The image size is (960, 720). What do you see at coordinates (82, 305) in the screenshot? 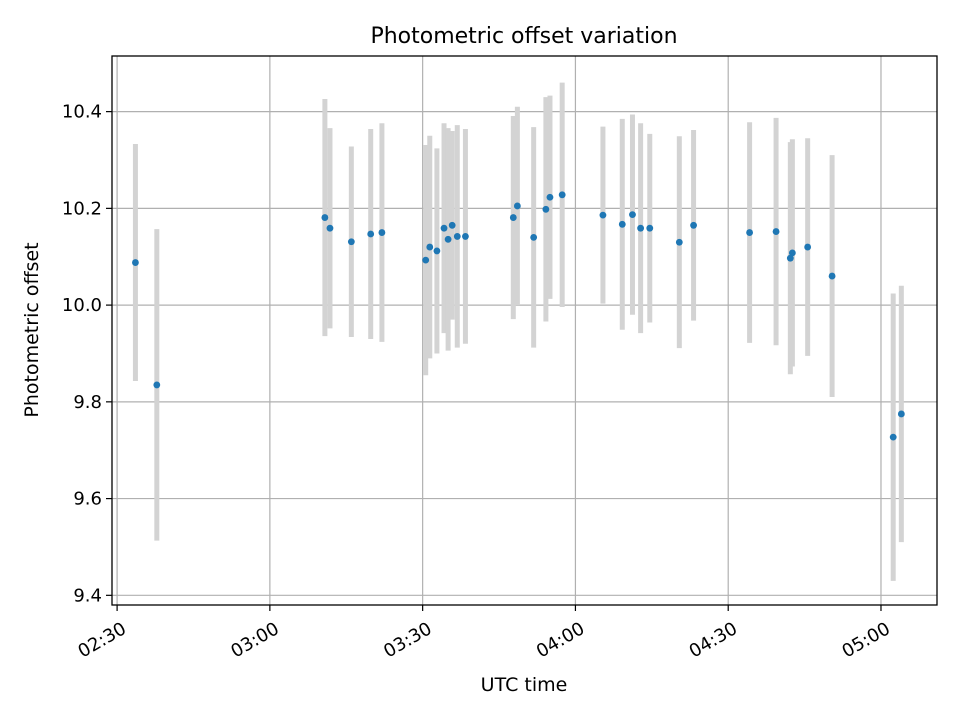
I see `y-tick-label: 10.0` at bounding box center [82, 305].